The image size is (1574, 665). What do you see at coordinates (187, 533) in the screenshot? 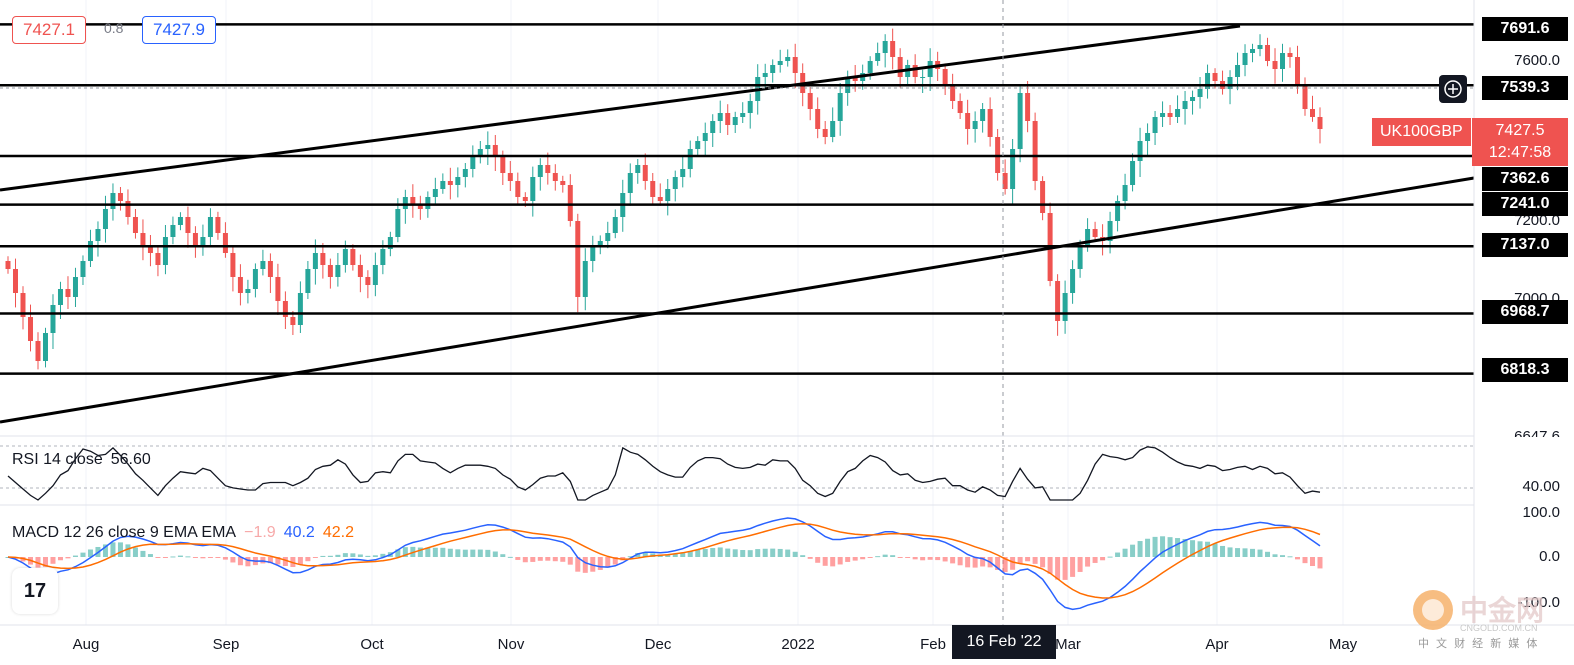
I see `macd-legend: MACD 12 26 close 9 EMA EMA −1.9 40.2 42.2` at bounding box center [187, 533].